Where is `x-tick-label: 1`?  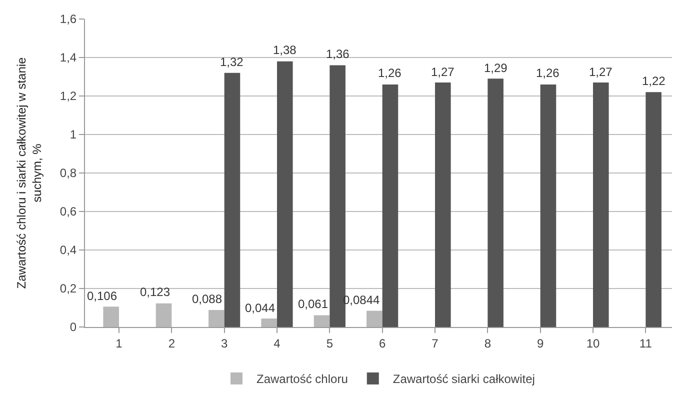
x-tick-label: 1 is located at coordinates (119, 343).